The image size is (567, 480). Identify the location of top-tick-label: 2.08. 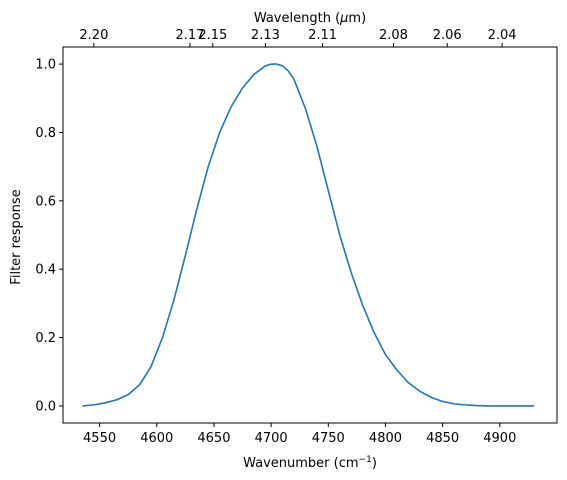
(393, 35).